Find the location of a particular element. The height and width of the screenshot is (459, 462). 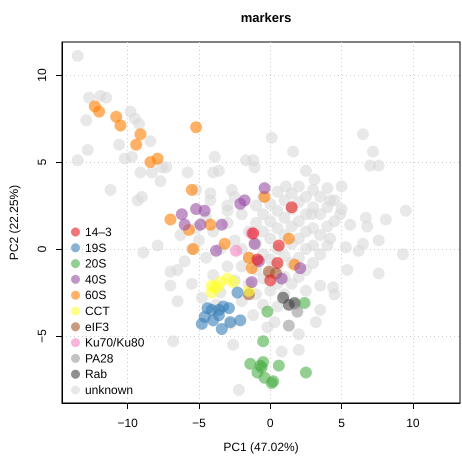

y-tick-label: 5 is located at coordinates (42, 162).